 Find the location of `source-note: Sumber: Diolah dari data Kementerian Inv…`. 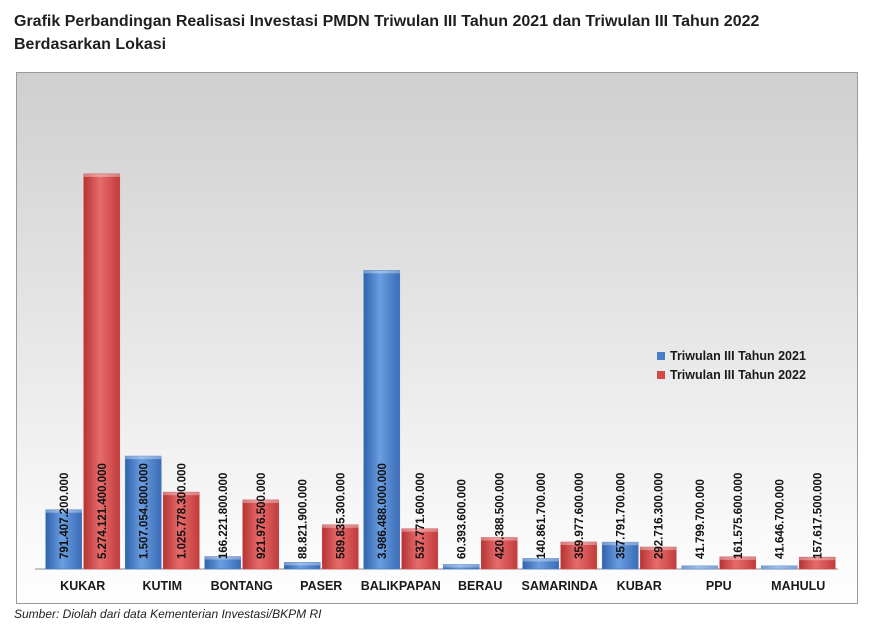

source-note: Sumber: Diolah dari data Kementerian Inv… is located at coordinates (168, 614).